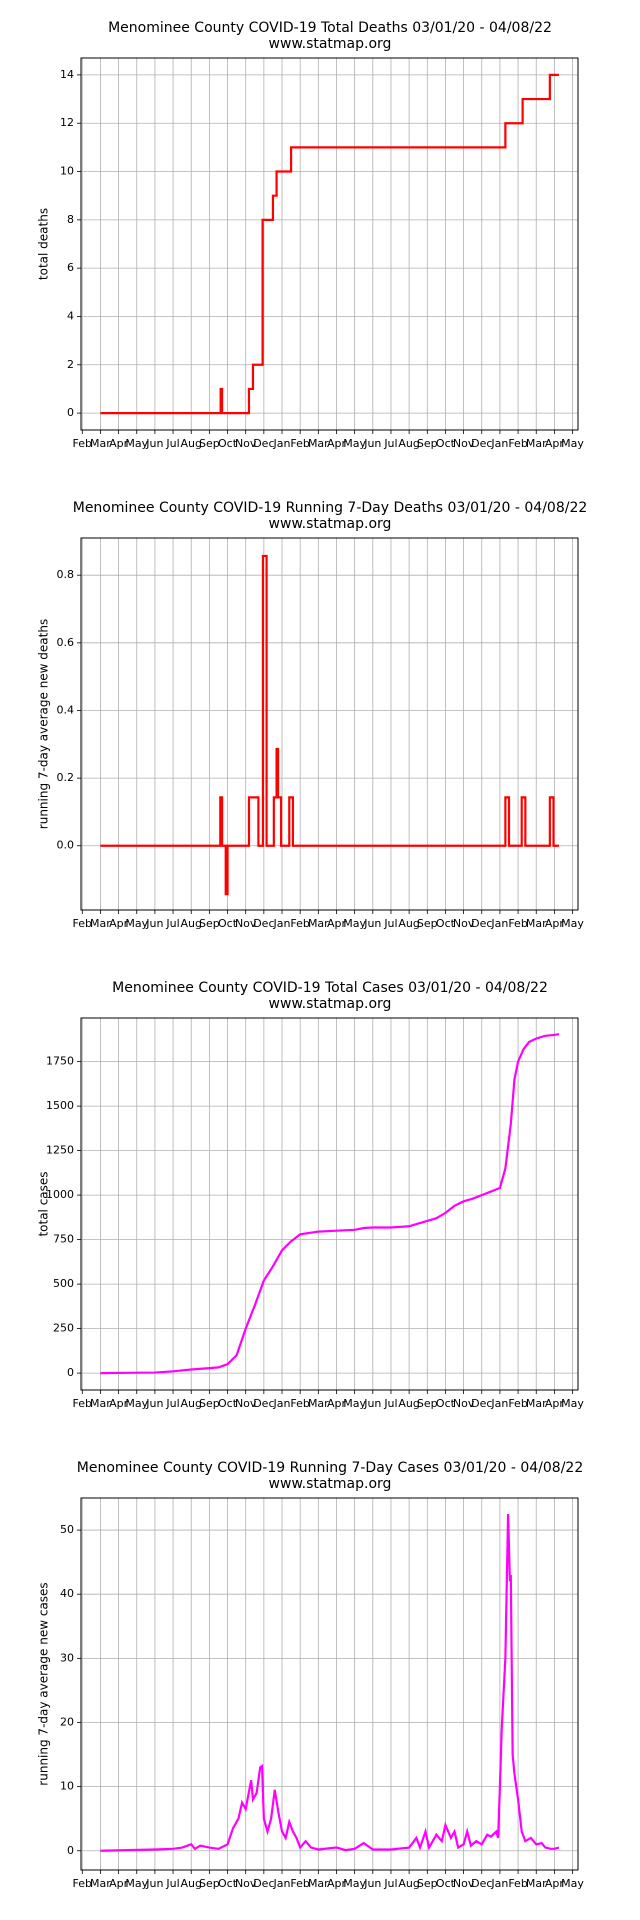  What do you see at coordinates (44, 1203) in the screenshot?
I see `y-axis-label: total cases` at bounding box center [44, 1203].